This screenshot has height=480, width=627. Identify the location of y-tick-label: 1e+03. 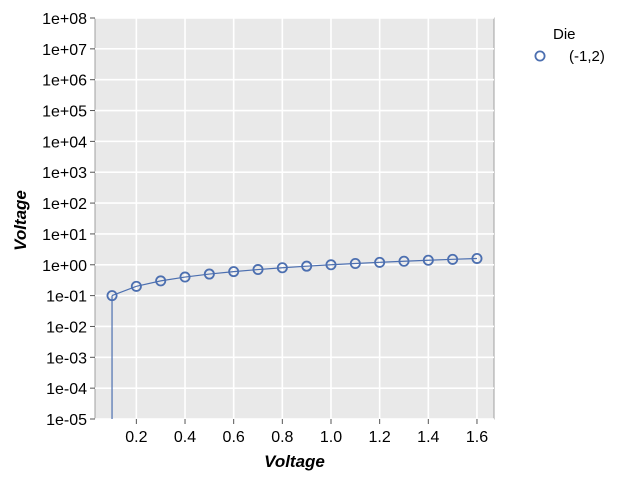
(64, 173).